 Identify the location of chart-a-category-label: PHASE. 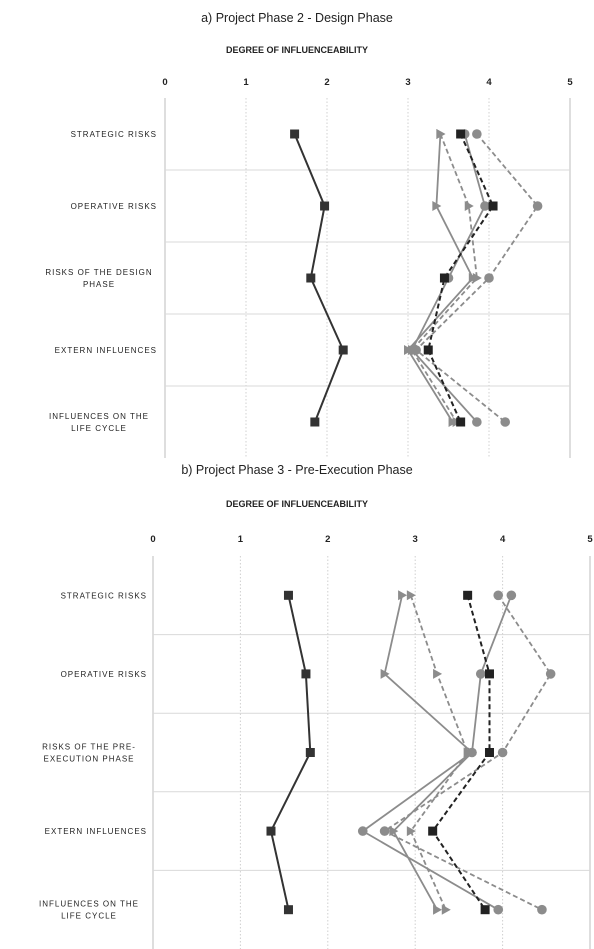
(99, 284).